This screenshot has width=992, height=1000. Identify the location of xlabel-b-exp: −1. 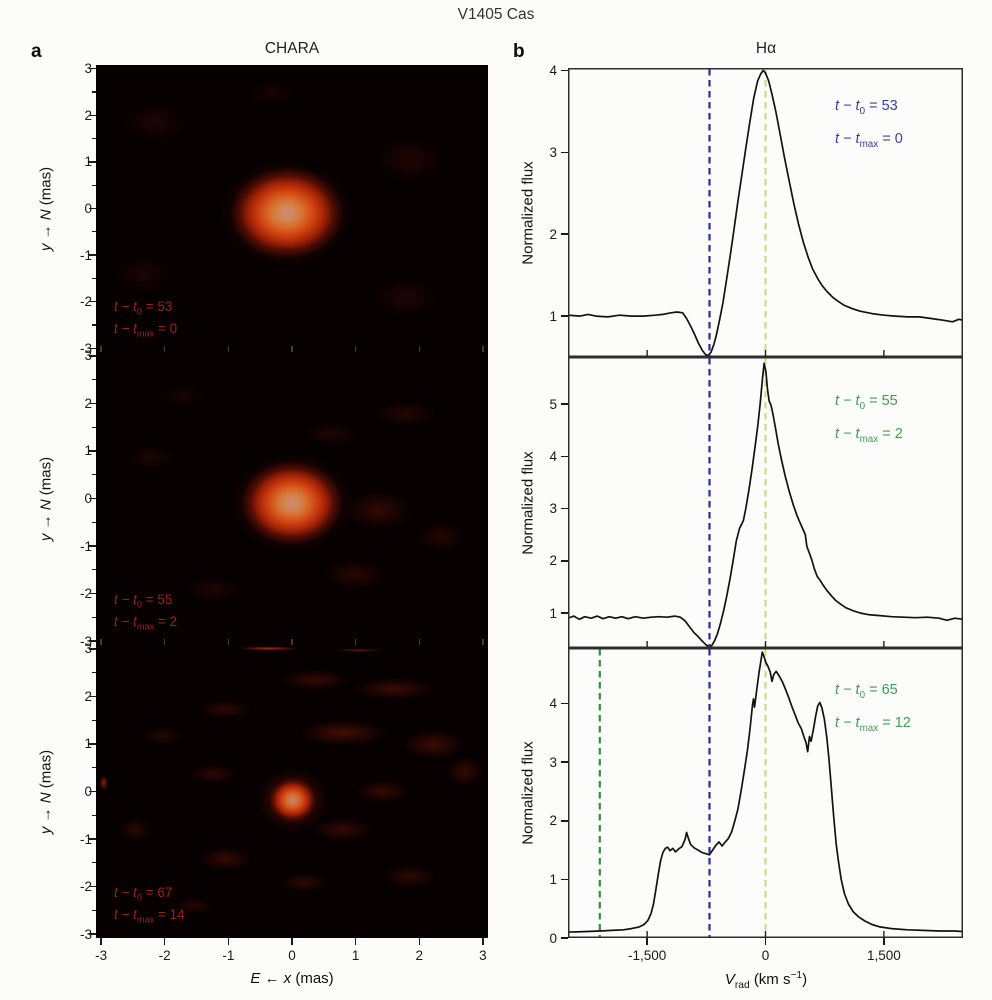
(796, 975).